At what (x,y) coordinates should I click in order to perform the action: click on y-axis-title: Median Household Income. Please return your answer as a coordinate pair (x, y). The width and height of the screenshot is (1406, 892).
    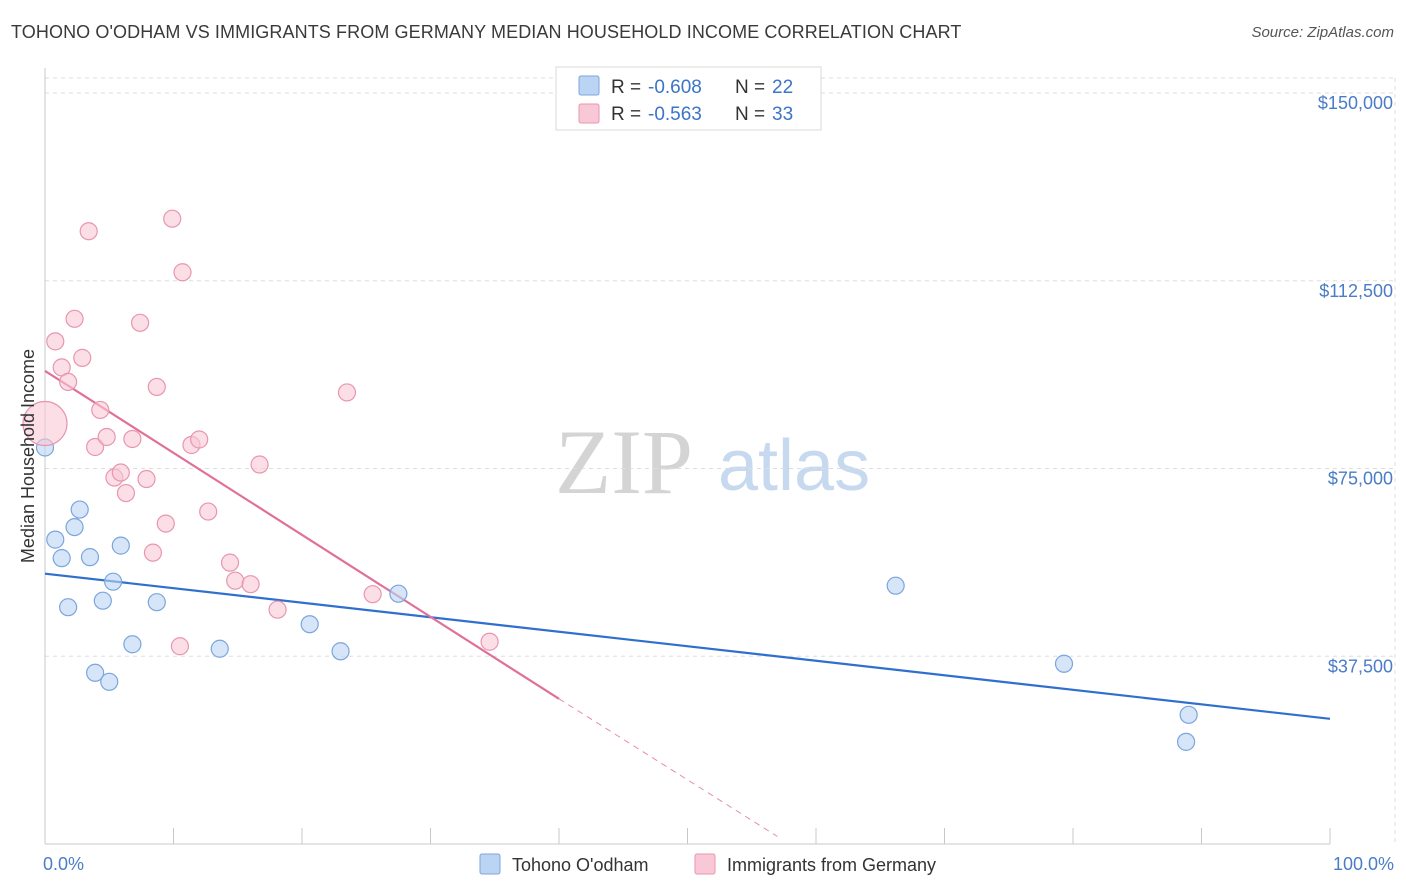
    Looking at the image, I should click on (28, 456).